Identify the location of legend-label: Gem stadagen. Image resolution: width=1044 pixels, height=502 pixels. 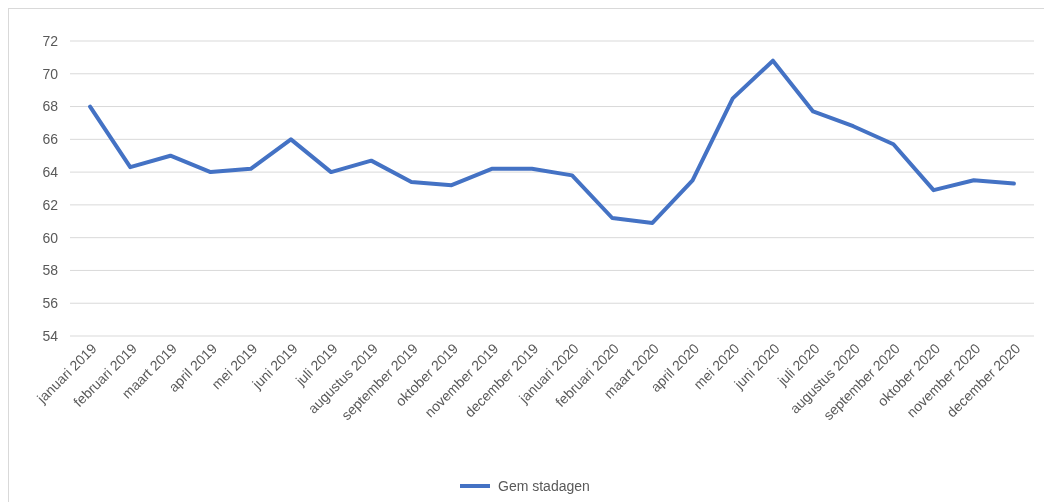
(544, 485).